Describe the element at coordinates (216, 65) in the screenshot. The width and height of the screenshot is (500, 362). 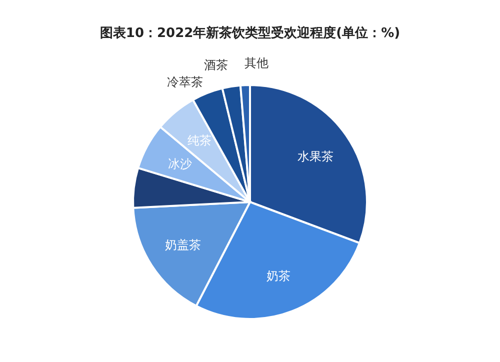
I see `slice-label: 酒茶` at that location.